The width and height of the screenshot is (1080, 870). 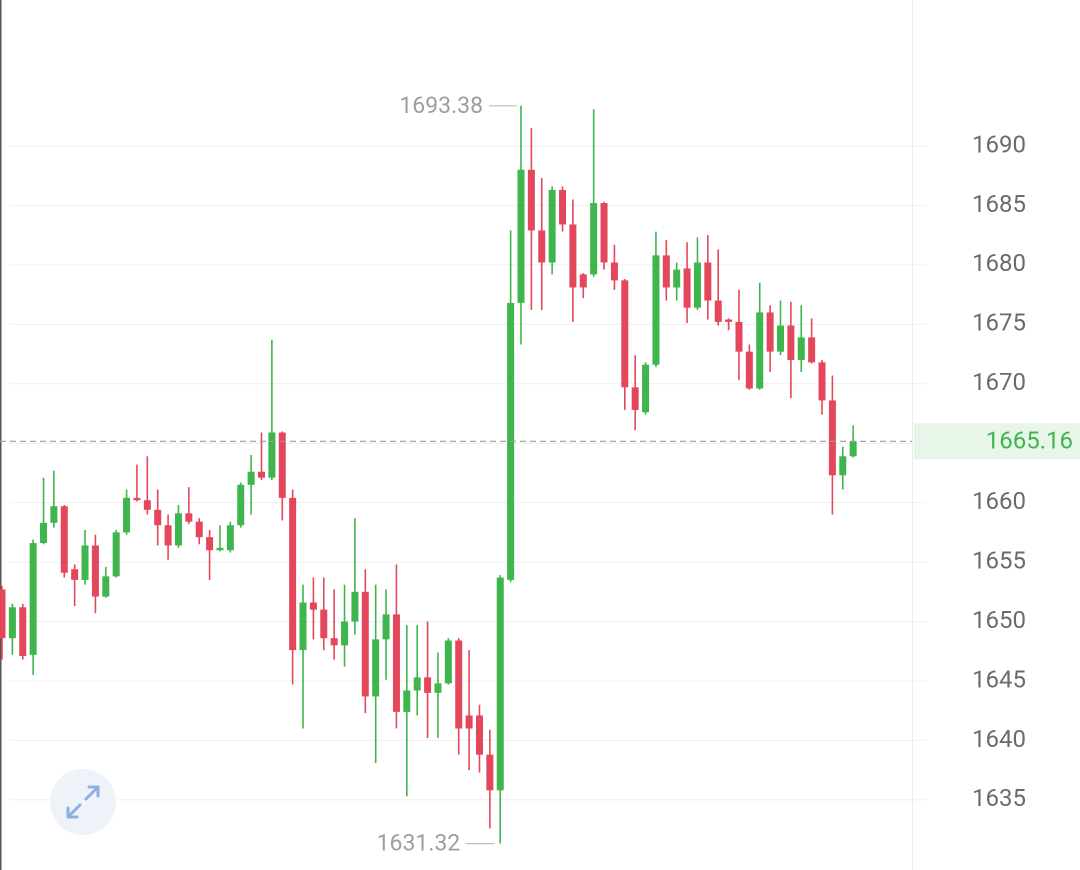 I want to click on y-tick-label: 1660, so click(x=999, y=501).